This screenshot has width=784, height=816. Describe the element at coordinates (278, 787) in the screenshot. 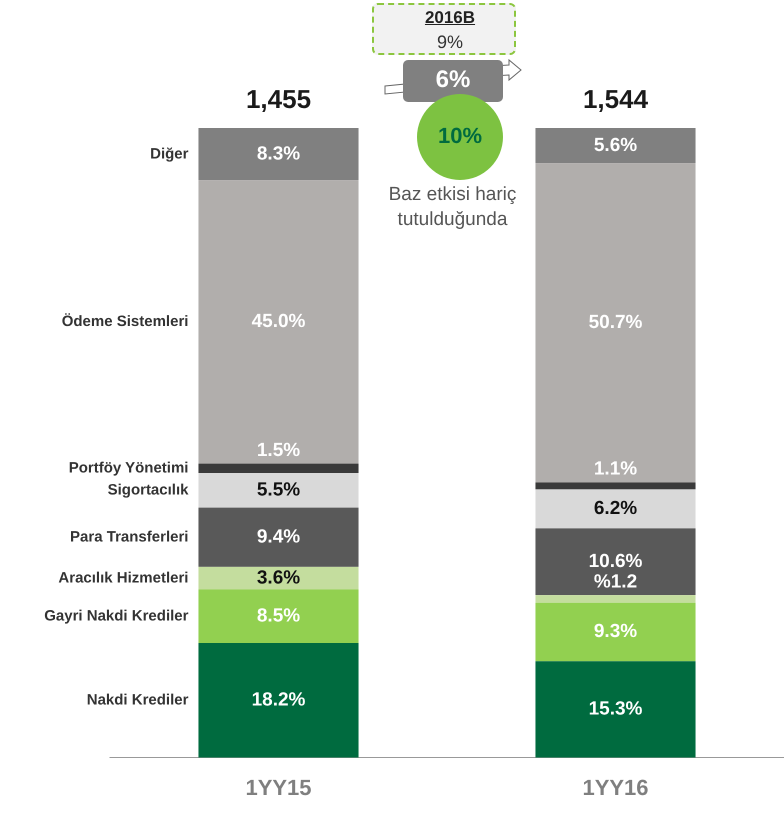

I see `x-tick-label: 1YY15` at that location.